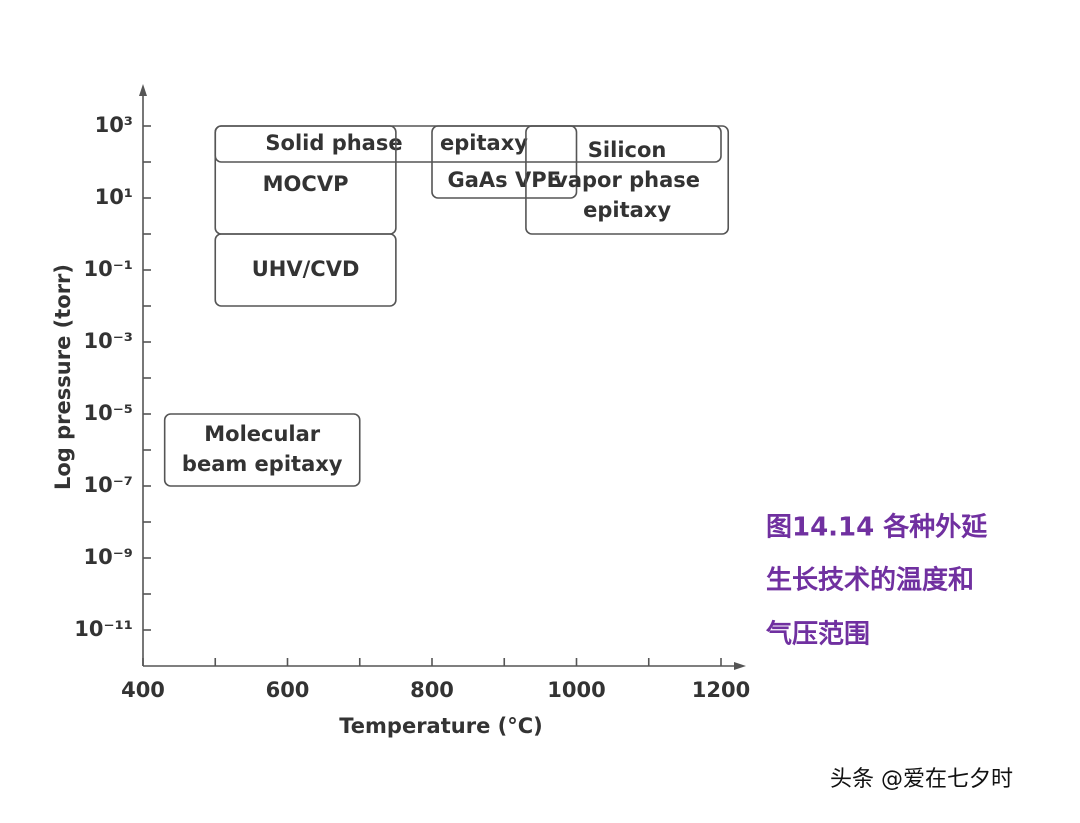 This screenshot has width=1080, height=823. I want to click on box-label: Silicon, so click(627, 150).